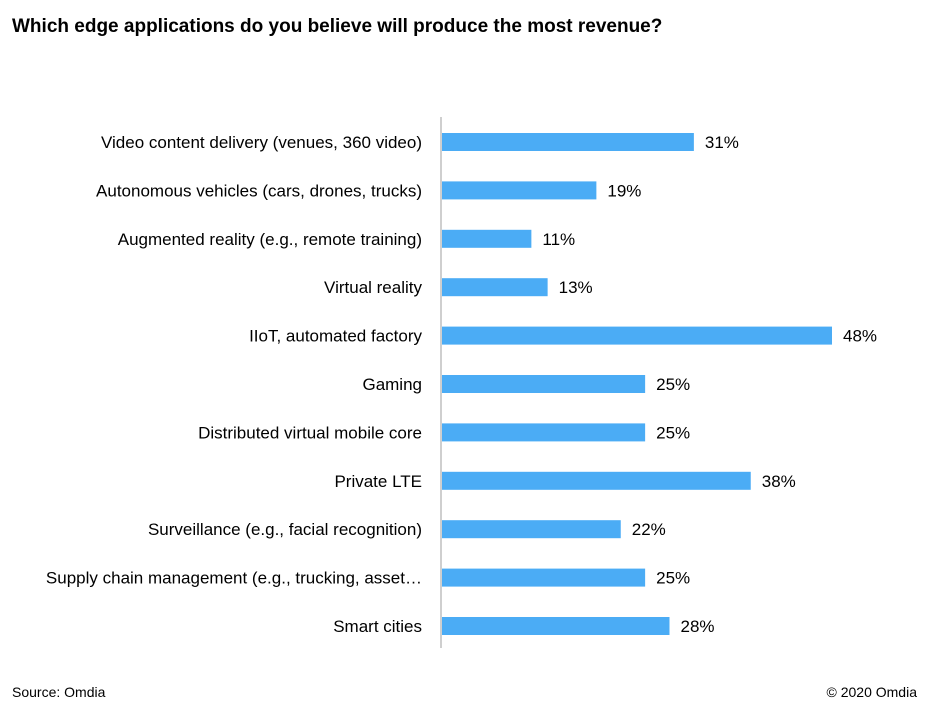 This screenshot has width=927, height=704. What do you see at coordinates (624, 190) in the screenshot?
I see `value-label: 19%` at bounding box center [624, 190].